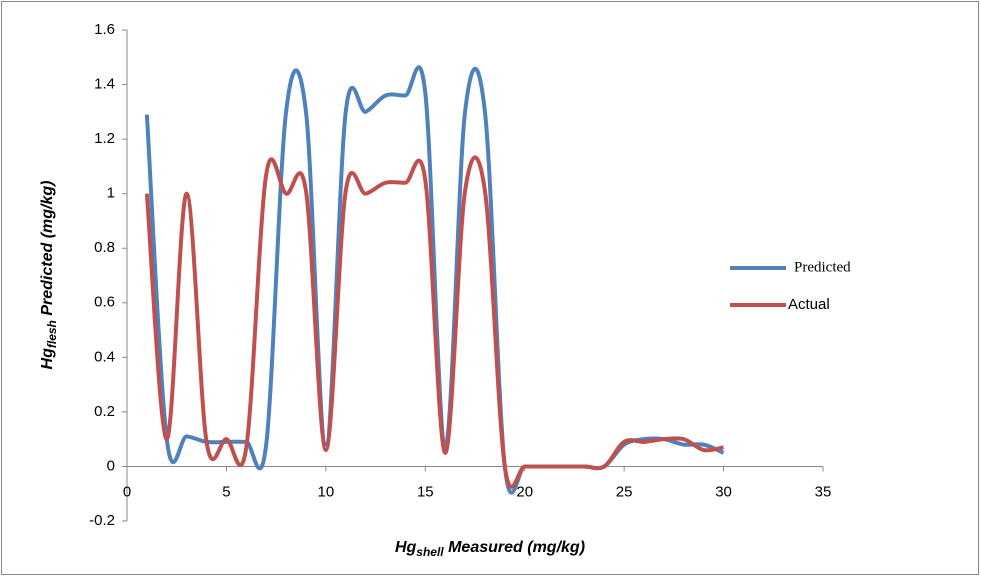  I want to click on x-tick-label: 5, so click(226, 491).